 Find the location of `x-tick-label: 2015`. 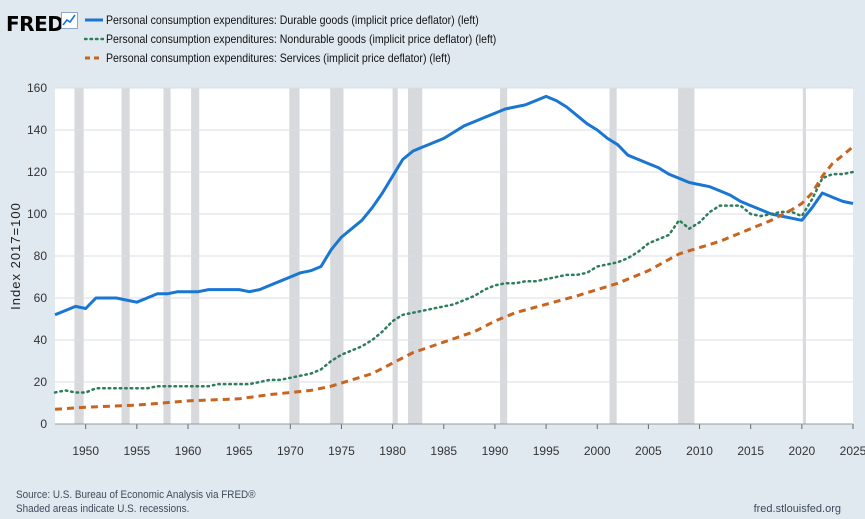

x-tick-label: 2015 is located at coordinates (750, 451).